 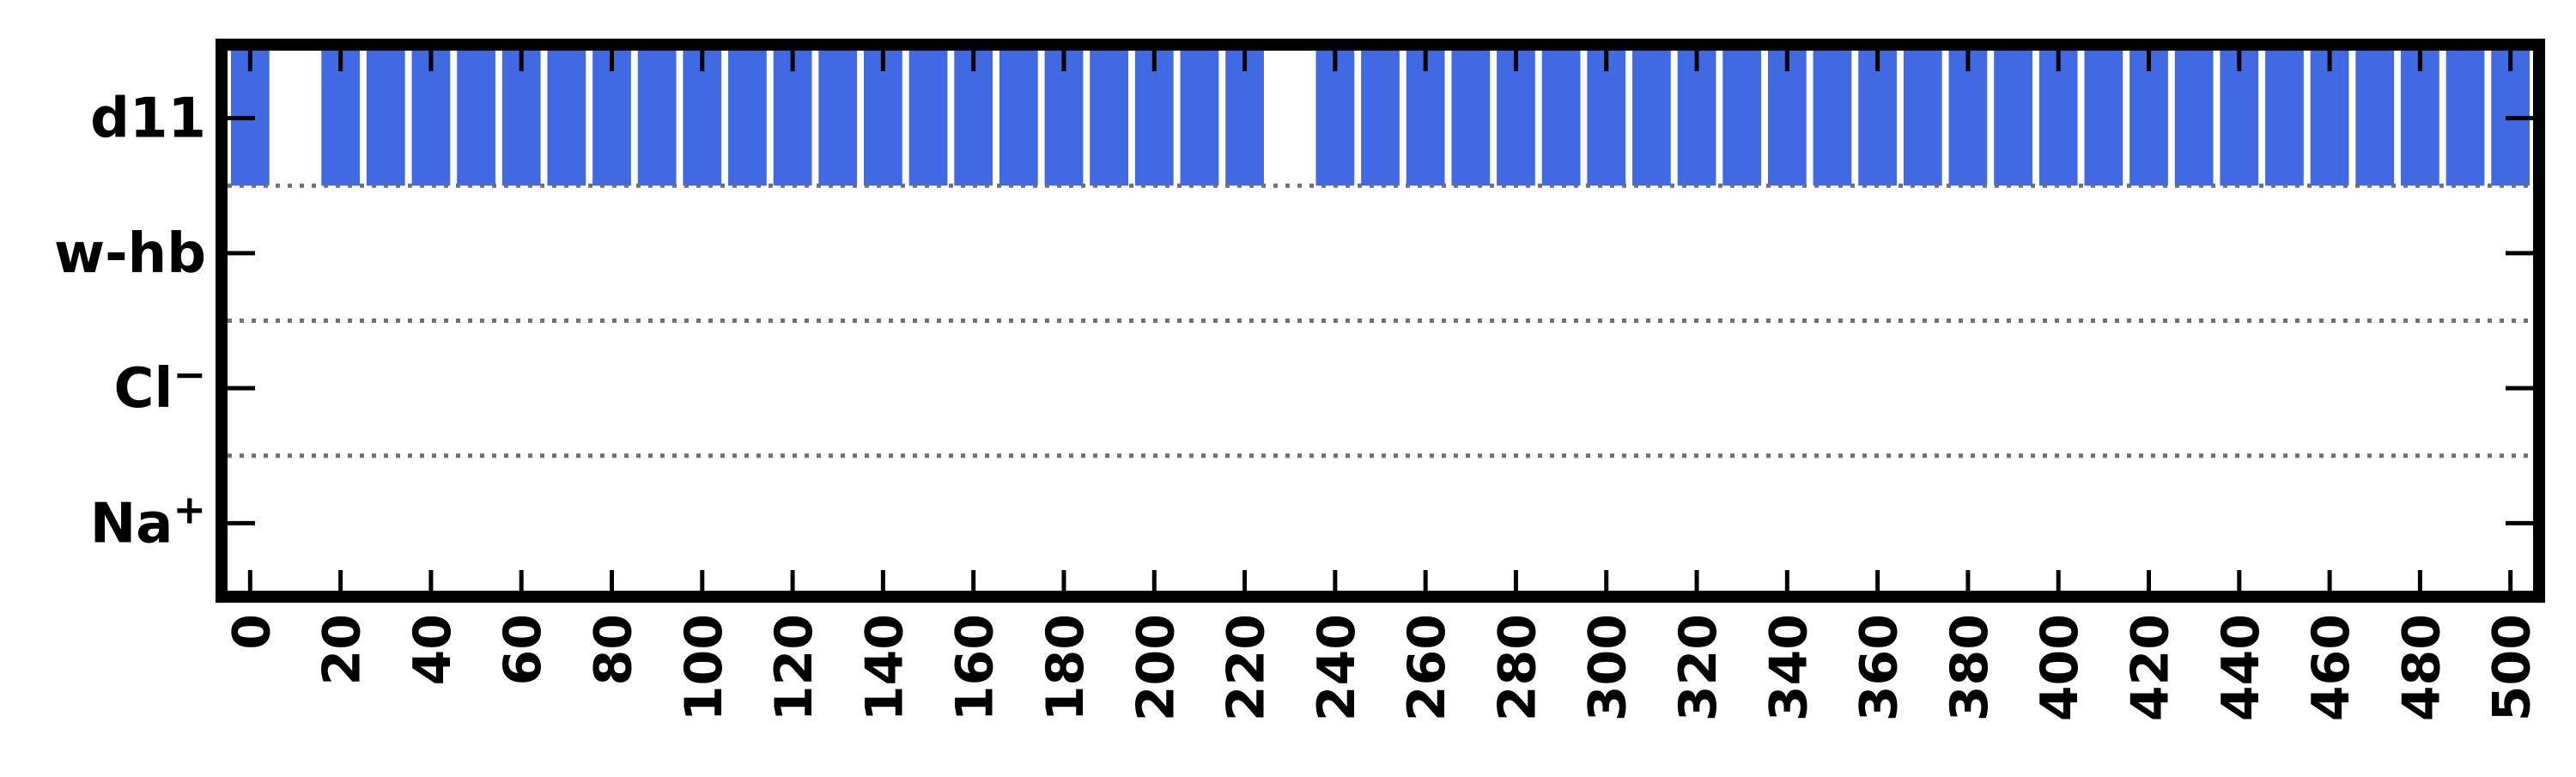 What do you see at coordinates (614, 650) in the screenshot?
I see `x-tick-label-80: 80` at bounding box center [614, 650].